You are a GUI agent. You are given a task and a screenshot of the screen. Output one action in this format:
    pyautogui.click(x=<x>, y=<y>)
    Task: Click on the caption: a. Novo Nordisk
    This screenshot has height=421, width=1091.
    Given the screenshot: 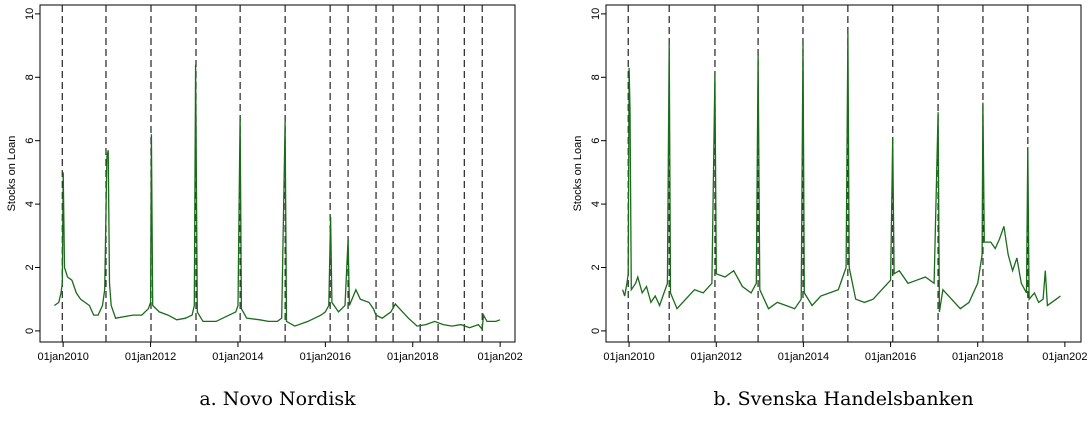 What is the action you would take?
    pyautogui.click(x=277, y=399)
    